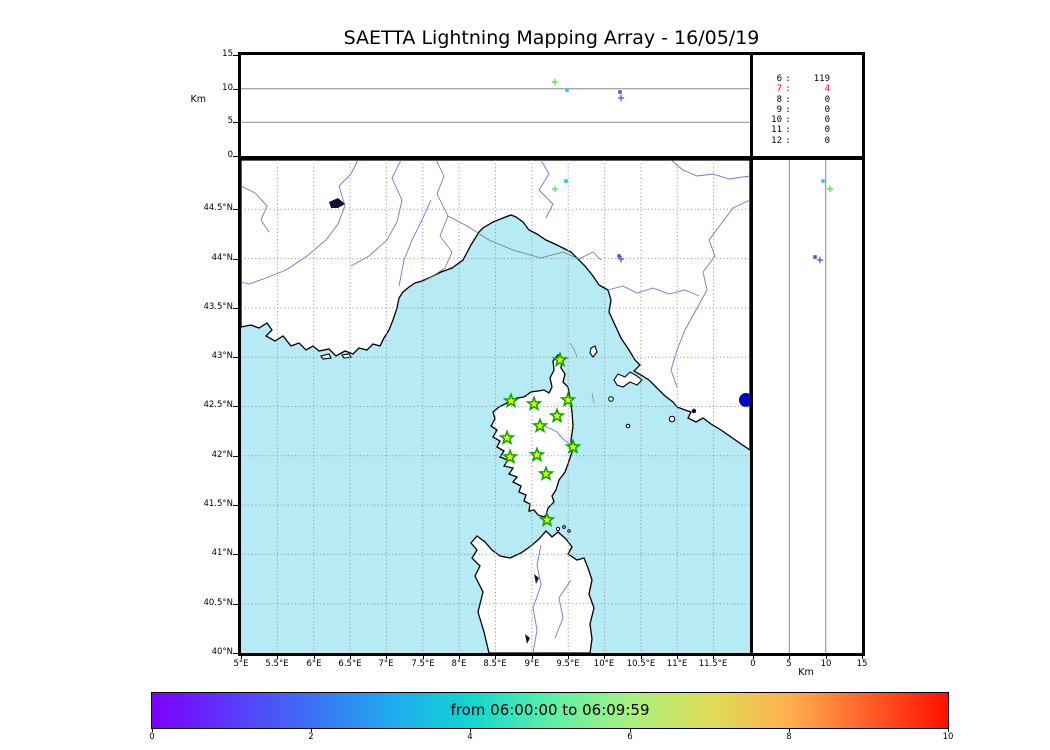  What do you see at coordinates (222, 258) in the screenshot?
I see `latitude-tick-label: 44°N` at bounding box center [222, 258].